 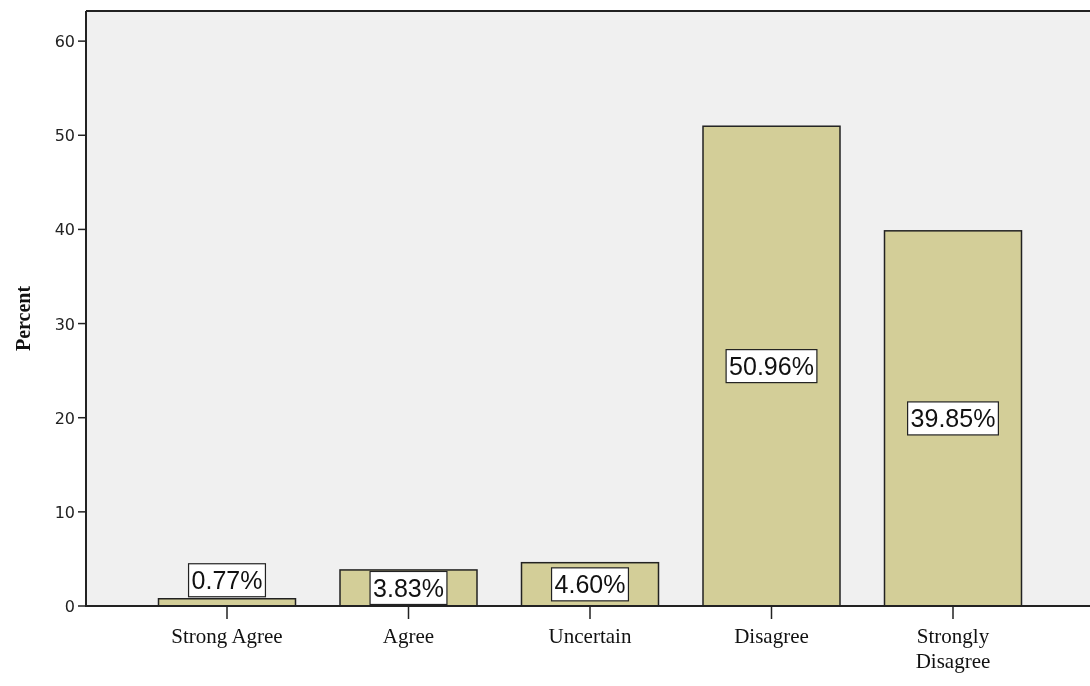 What do you see at coordinates (23, 318) in the screenshot?
I see `y-axis-title: Percent` at bounding box center [23, 318].